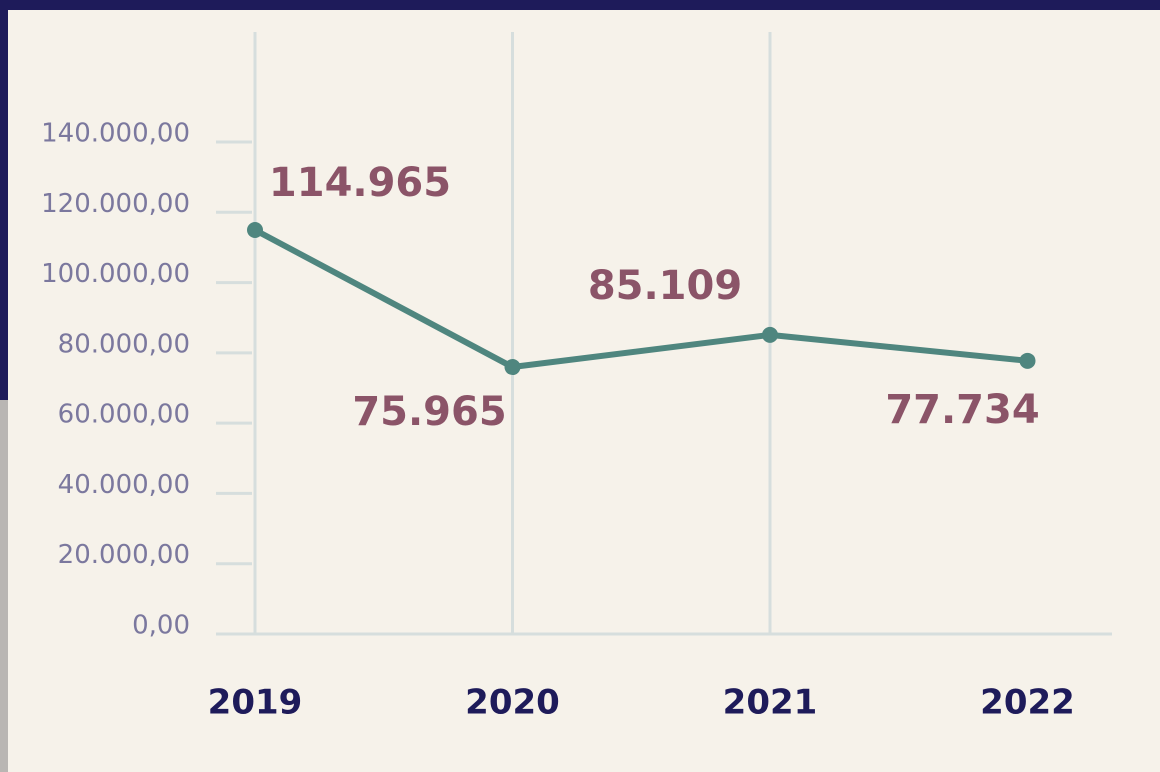 This screenshot has width=1160, height=772. Describe the element at coordinates (255, 703) in the screenshot. I see `x-tick-label: 2019` at that location.